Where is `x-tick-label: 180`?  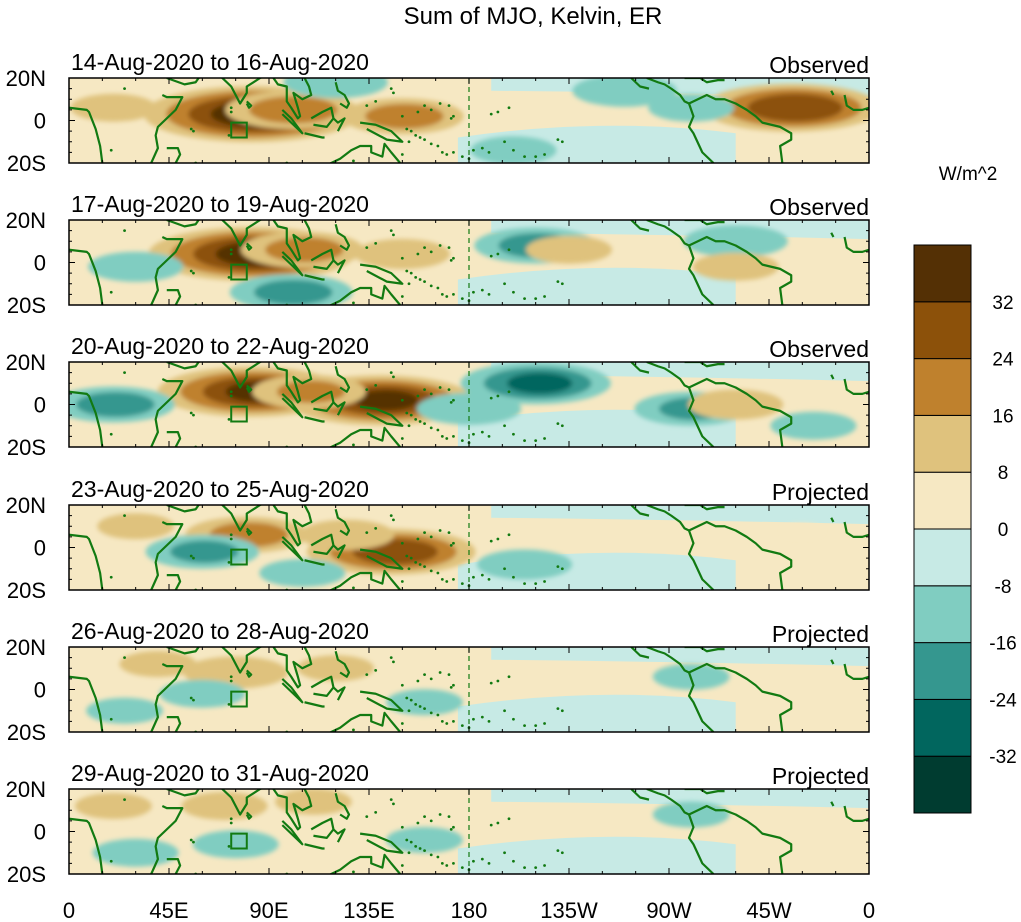
x-tick-label: 180 is located at coordinates (469, 910).